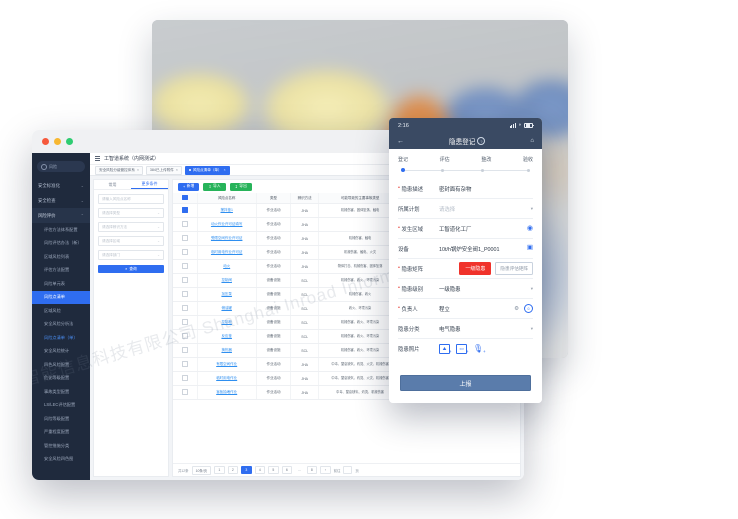 This screenshot has width=738, height=519. What do you see at coordinates (227, 280) in the screenshot?
I see `cell-name: 控制阀` at bounding box center [227, 280].